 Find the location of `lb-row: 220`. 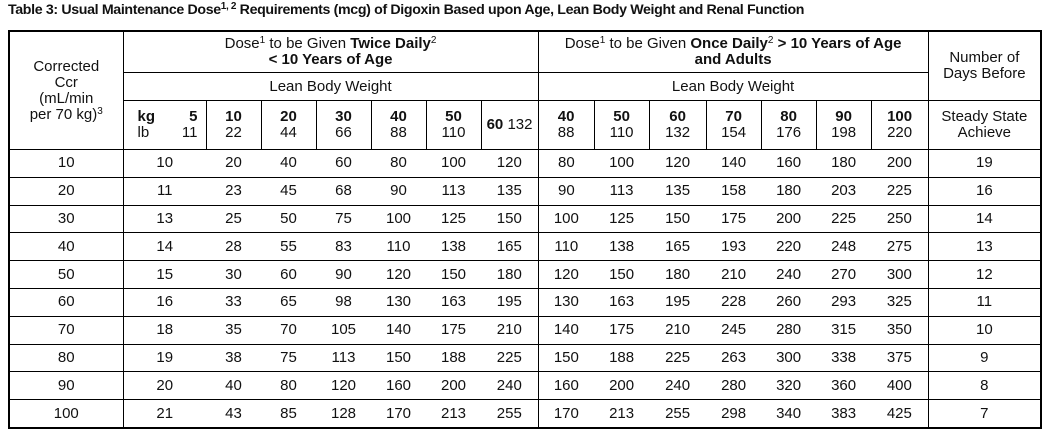

lb-row: 220 is located at coordinates (900, 133).